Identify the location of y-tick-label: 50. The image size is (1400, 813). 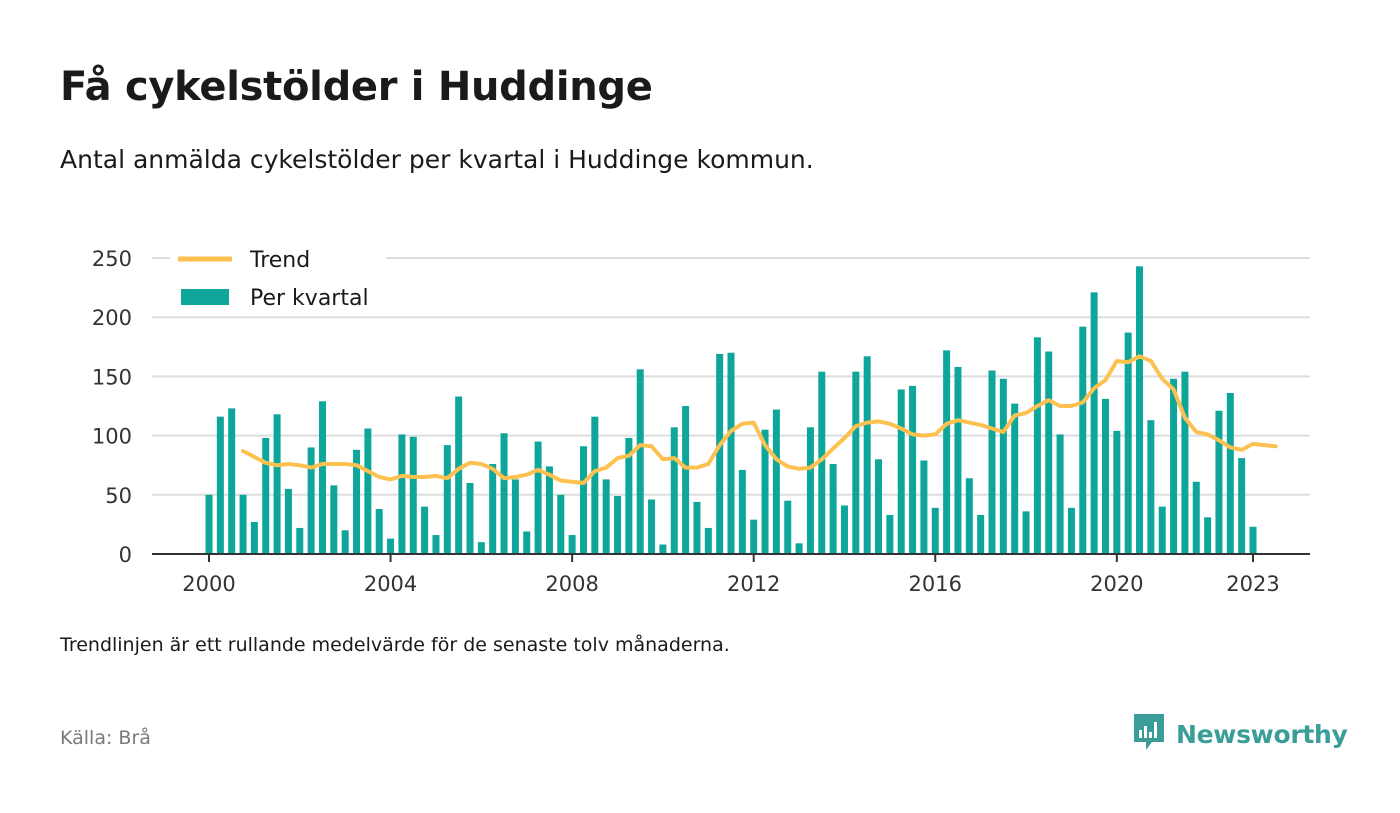
(118, 496).